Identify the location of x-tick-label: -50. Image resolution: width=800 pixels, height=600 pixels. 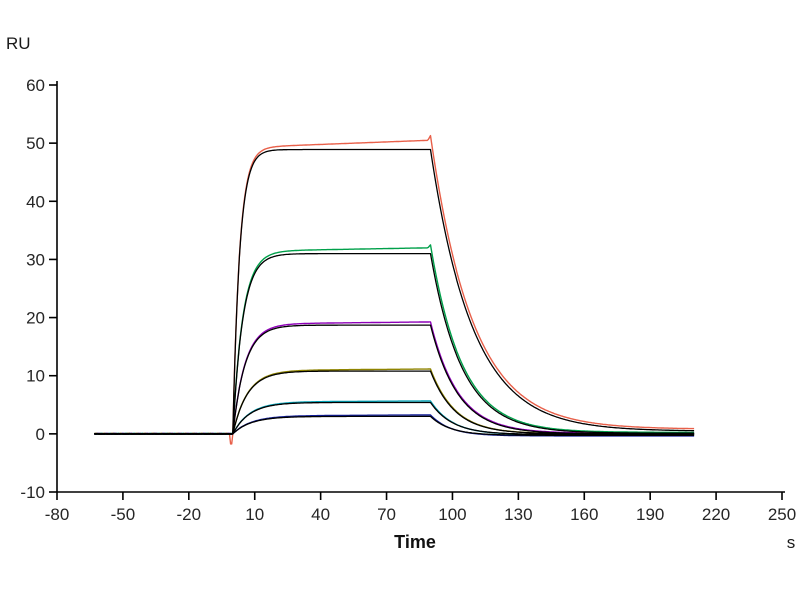
(123, 514).